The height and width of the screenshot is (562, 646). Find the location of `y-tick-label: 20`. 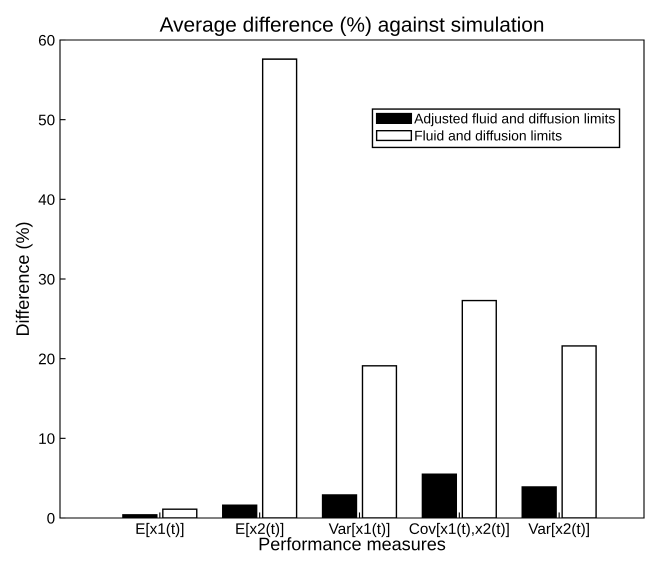

y-tick-label: 20 is located at coordinates (46, 359).